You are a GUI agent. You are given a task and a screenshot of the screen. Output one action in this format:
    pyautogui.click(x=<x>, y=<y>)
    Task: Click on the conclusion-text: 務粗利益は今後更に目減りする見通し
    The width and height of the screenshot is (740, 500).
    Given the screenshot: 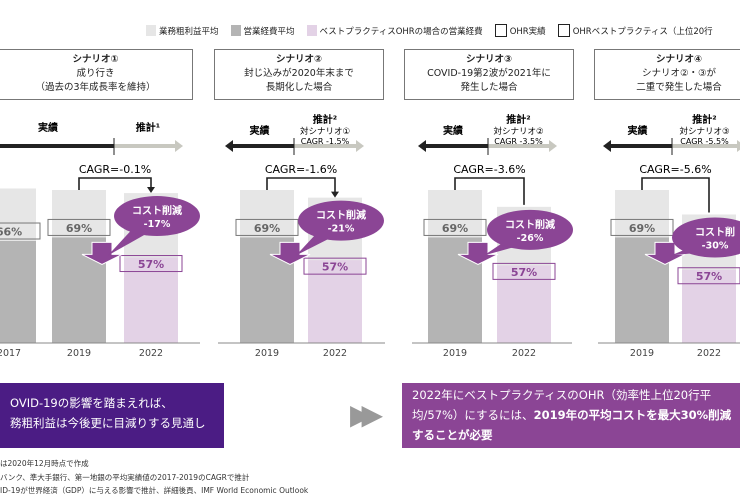 What is the action you would take?
    pyautogui.click(x=108, y=423)
    